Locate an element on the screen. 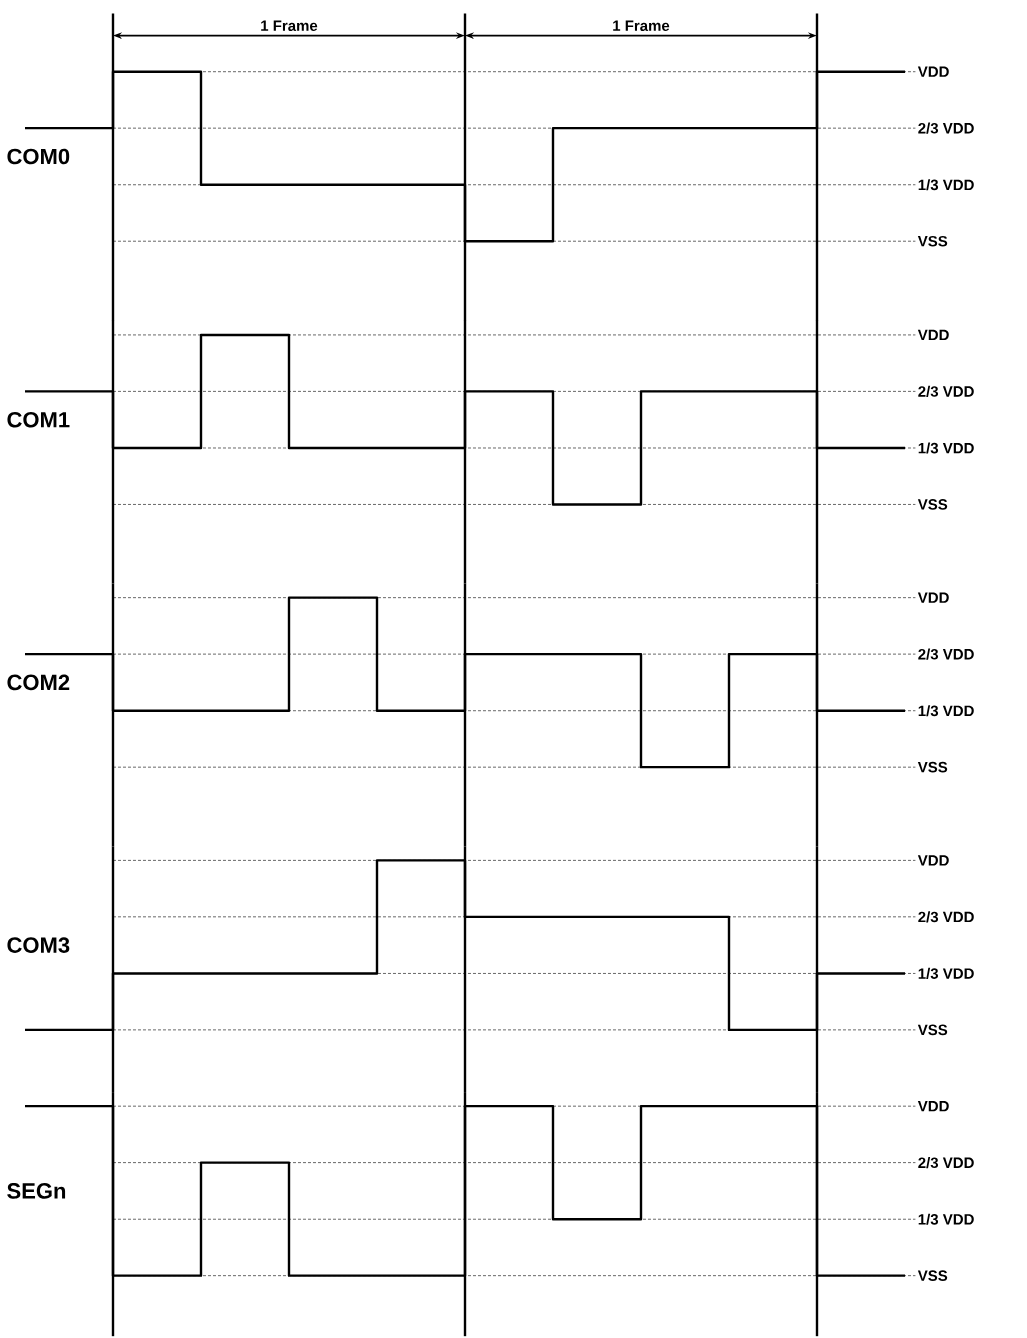 This screenshot has height=1338, width=1027. y-axis-title: COM2 is located at coordinates (38, 682).